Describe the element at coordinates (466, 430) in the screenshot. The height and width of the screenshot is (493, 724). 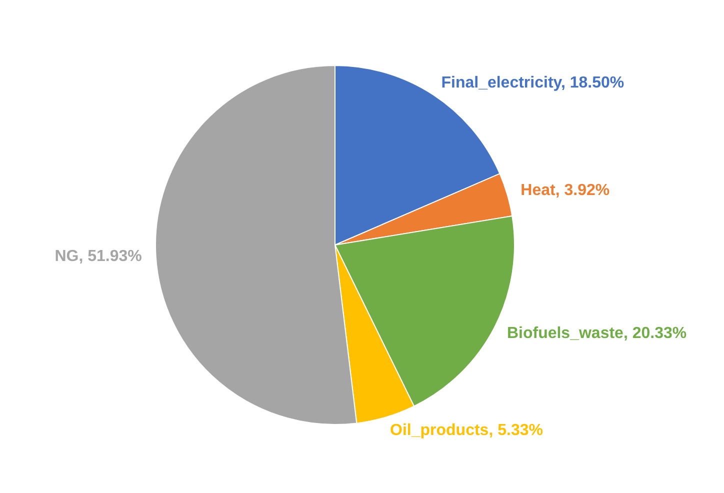
I see `slice-label: Oil_products, 5.33%` at that location.